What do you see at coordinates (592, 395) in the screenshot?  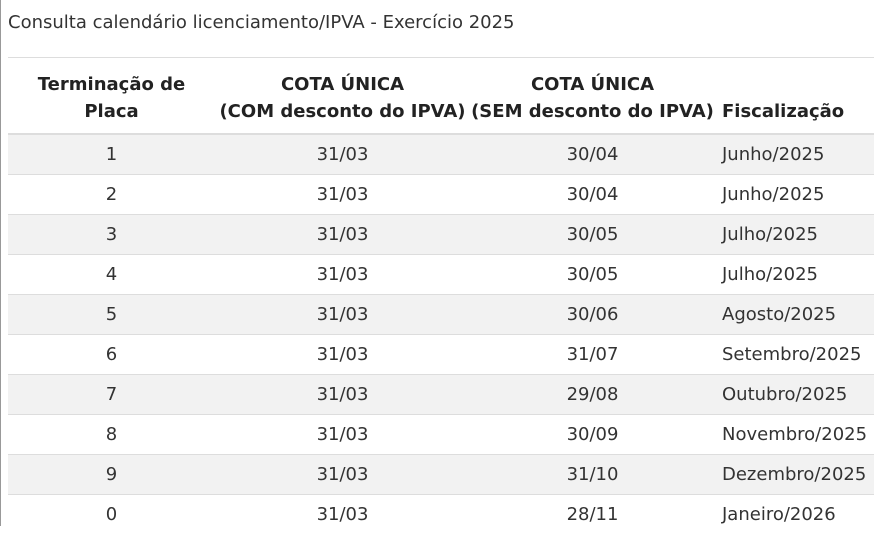 I see `table-cell: 29/08` at bounding box center [592, 395].